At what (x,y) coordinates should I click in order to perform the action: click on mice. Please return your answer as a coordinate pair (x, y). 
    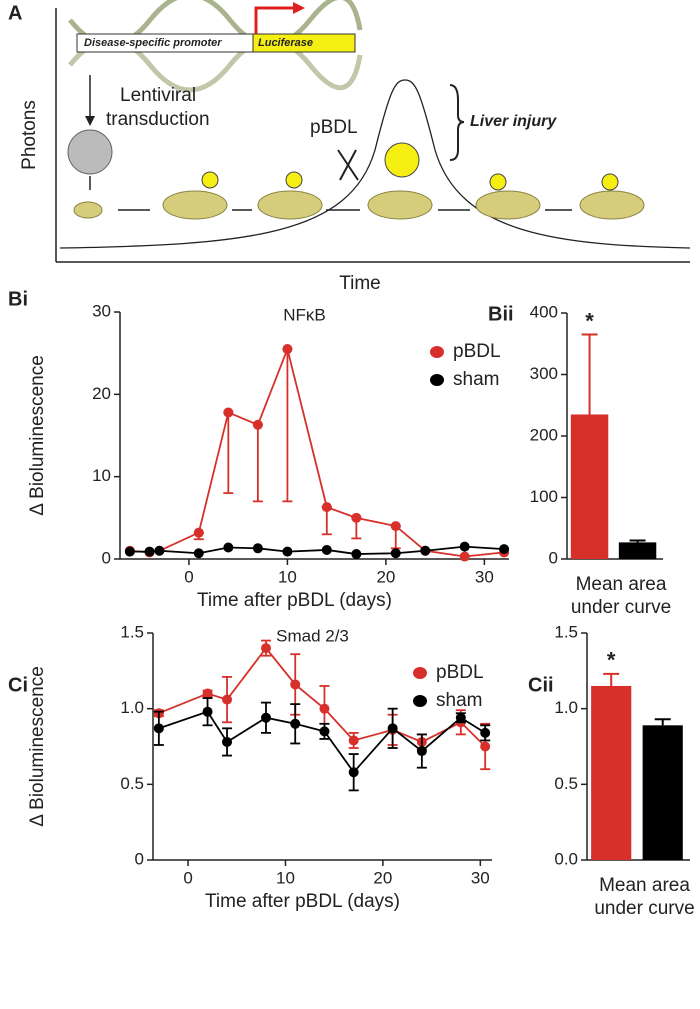
    Looking at the image, I should click on (359, 205).